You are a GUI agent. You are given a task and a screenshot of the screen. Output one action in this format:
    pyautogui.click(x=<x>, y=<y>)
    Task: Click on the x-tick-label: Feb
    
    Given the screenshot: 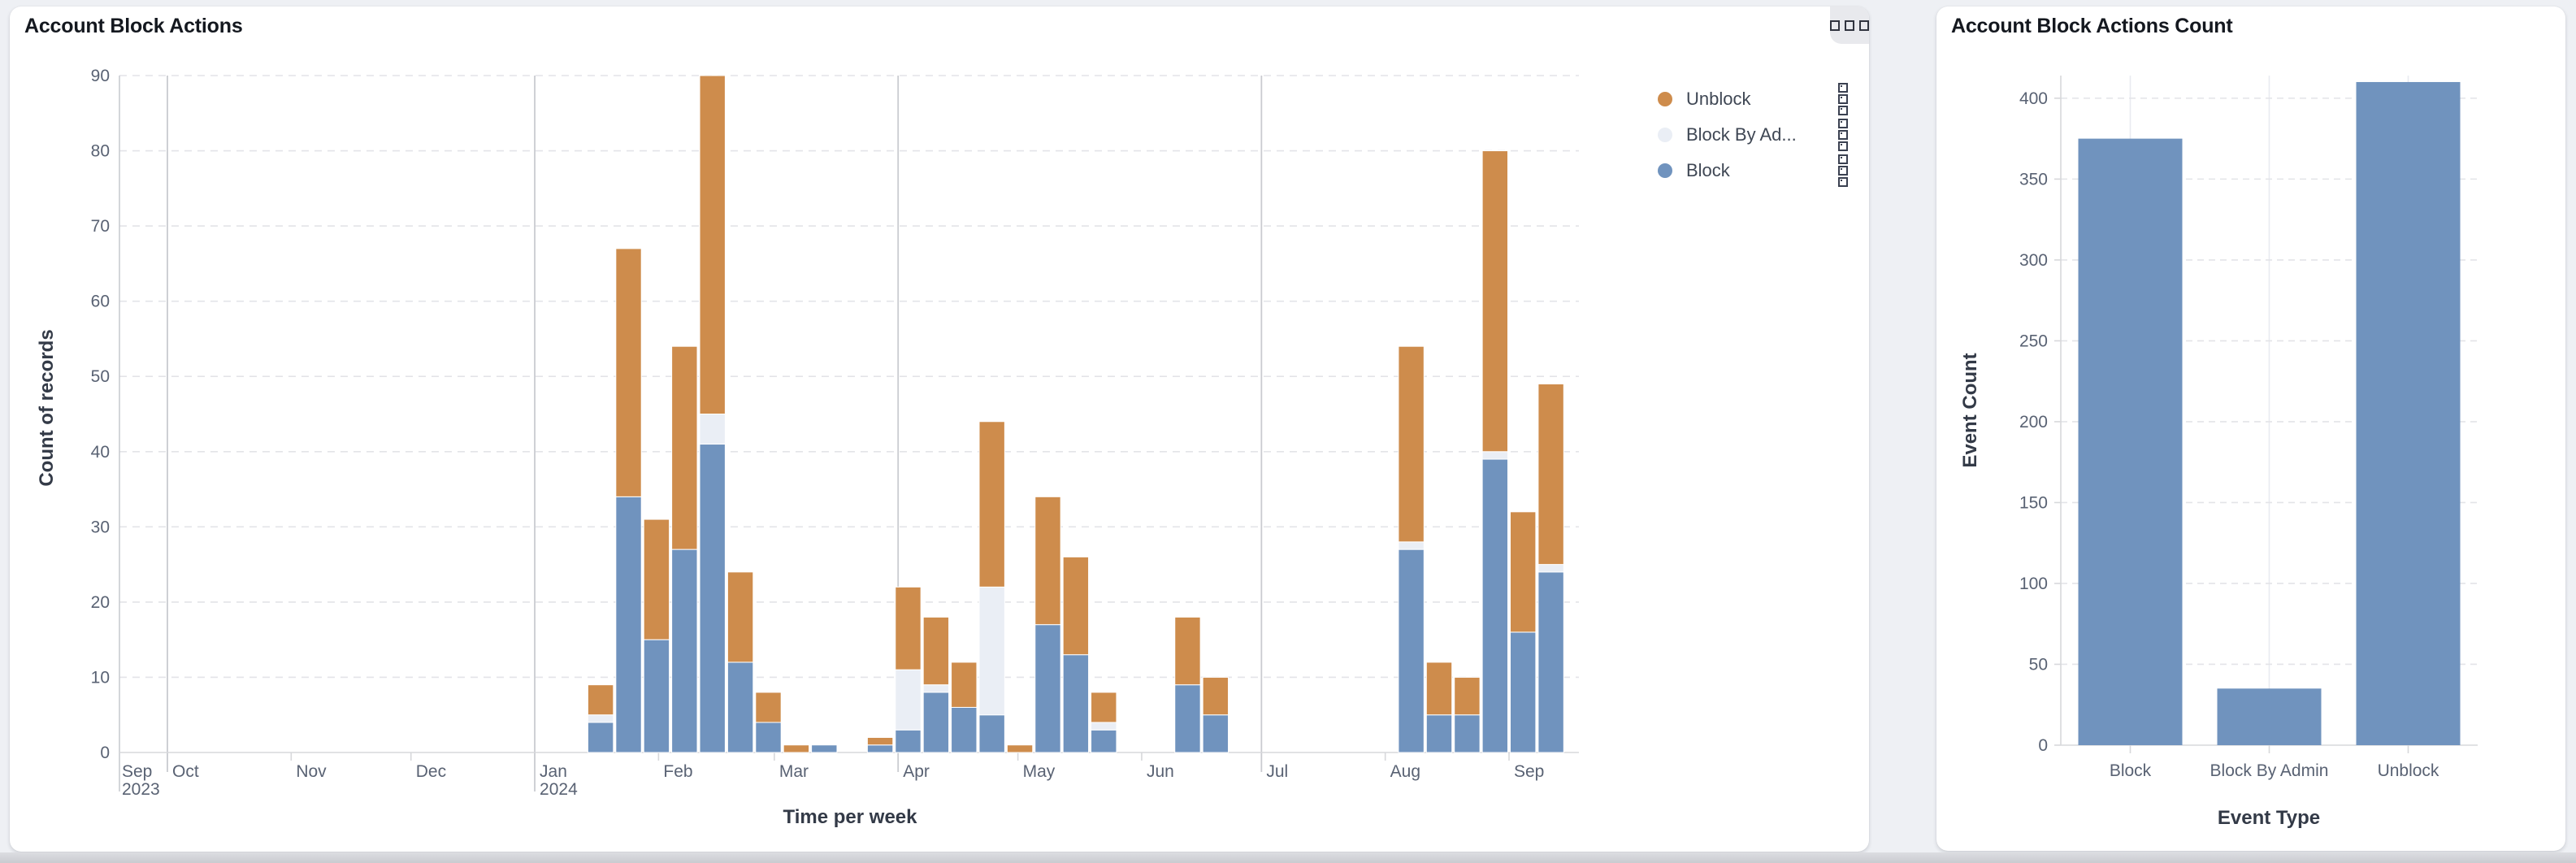 What is the action you would take?
    pyautogui.click(x=677, y=771)
    